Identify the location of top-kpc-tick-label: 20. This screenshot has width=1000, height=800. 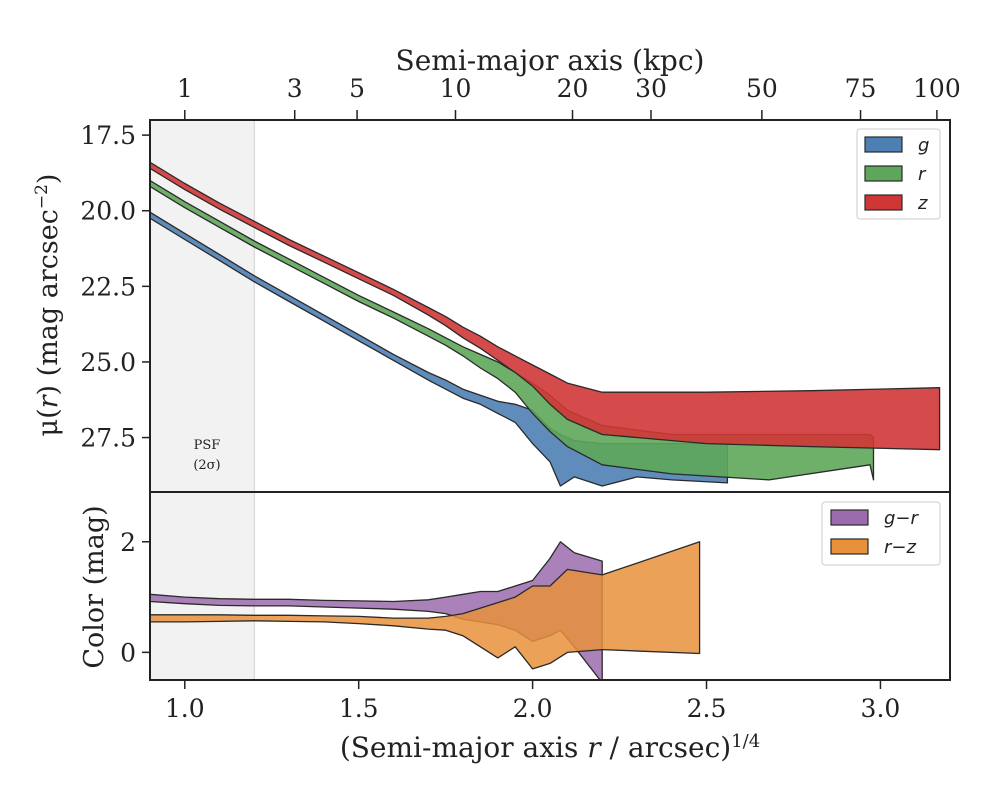
(573, 88).